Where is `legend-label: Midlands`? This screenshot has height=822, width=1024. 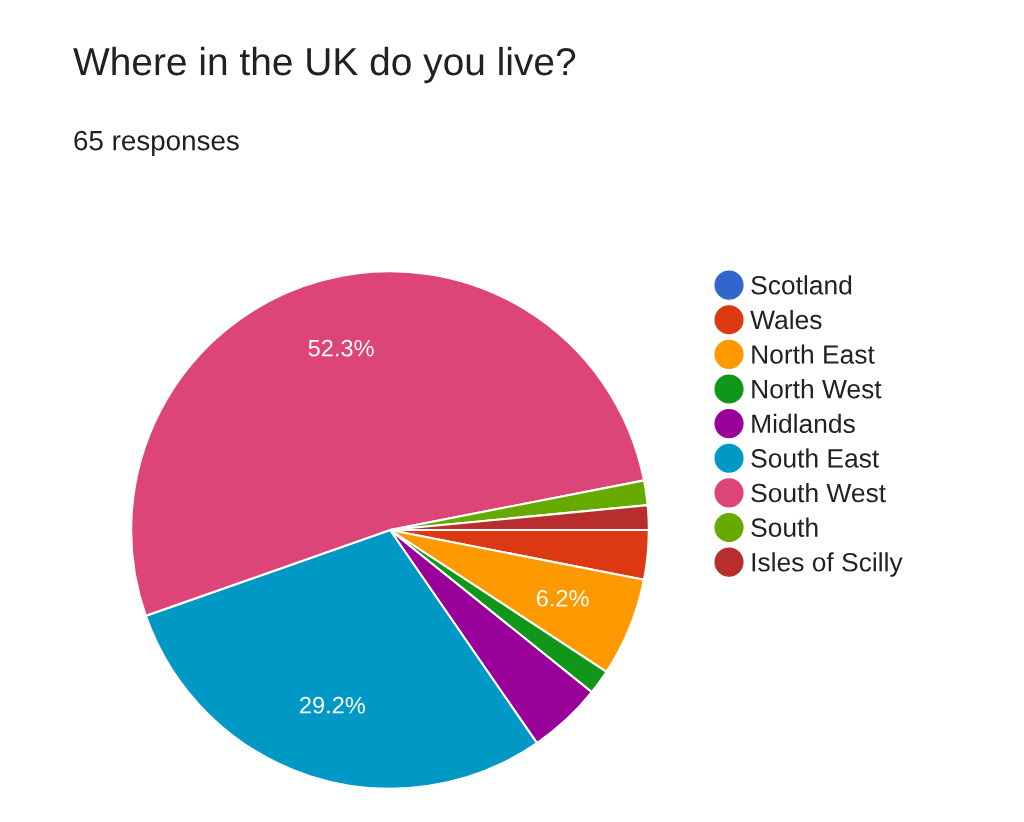
legend-label: Midlands is located at coordinates (803, 423).